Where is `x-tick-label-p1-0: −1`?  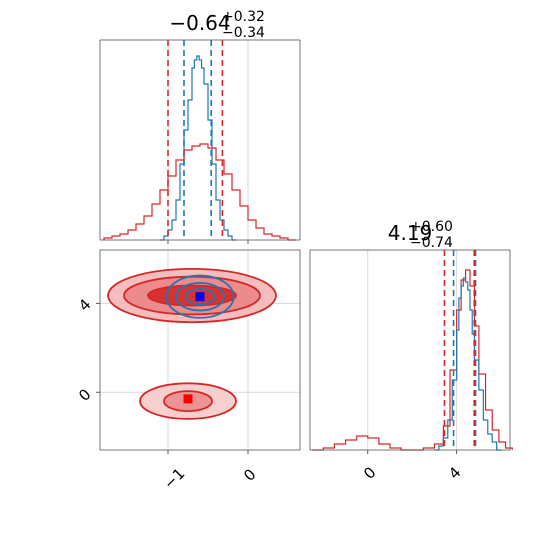
x-tick-label-p1-0: −1 is located at coordinates (174, 478).